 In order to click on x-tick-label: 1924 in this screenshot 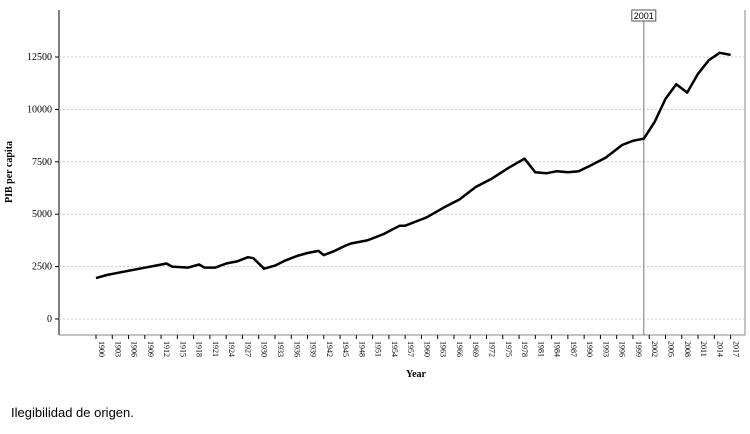, I will do `click(231, 349)`.